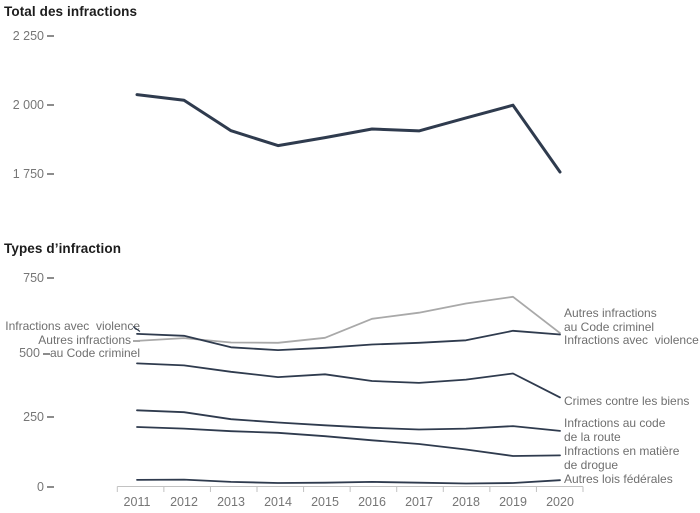  I want to click on y-tick-label: 2 000, so click(28, 105).